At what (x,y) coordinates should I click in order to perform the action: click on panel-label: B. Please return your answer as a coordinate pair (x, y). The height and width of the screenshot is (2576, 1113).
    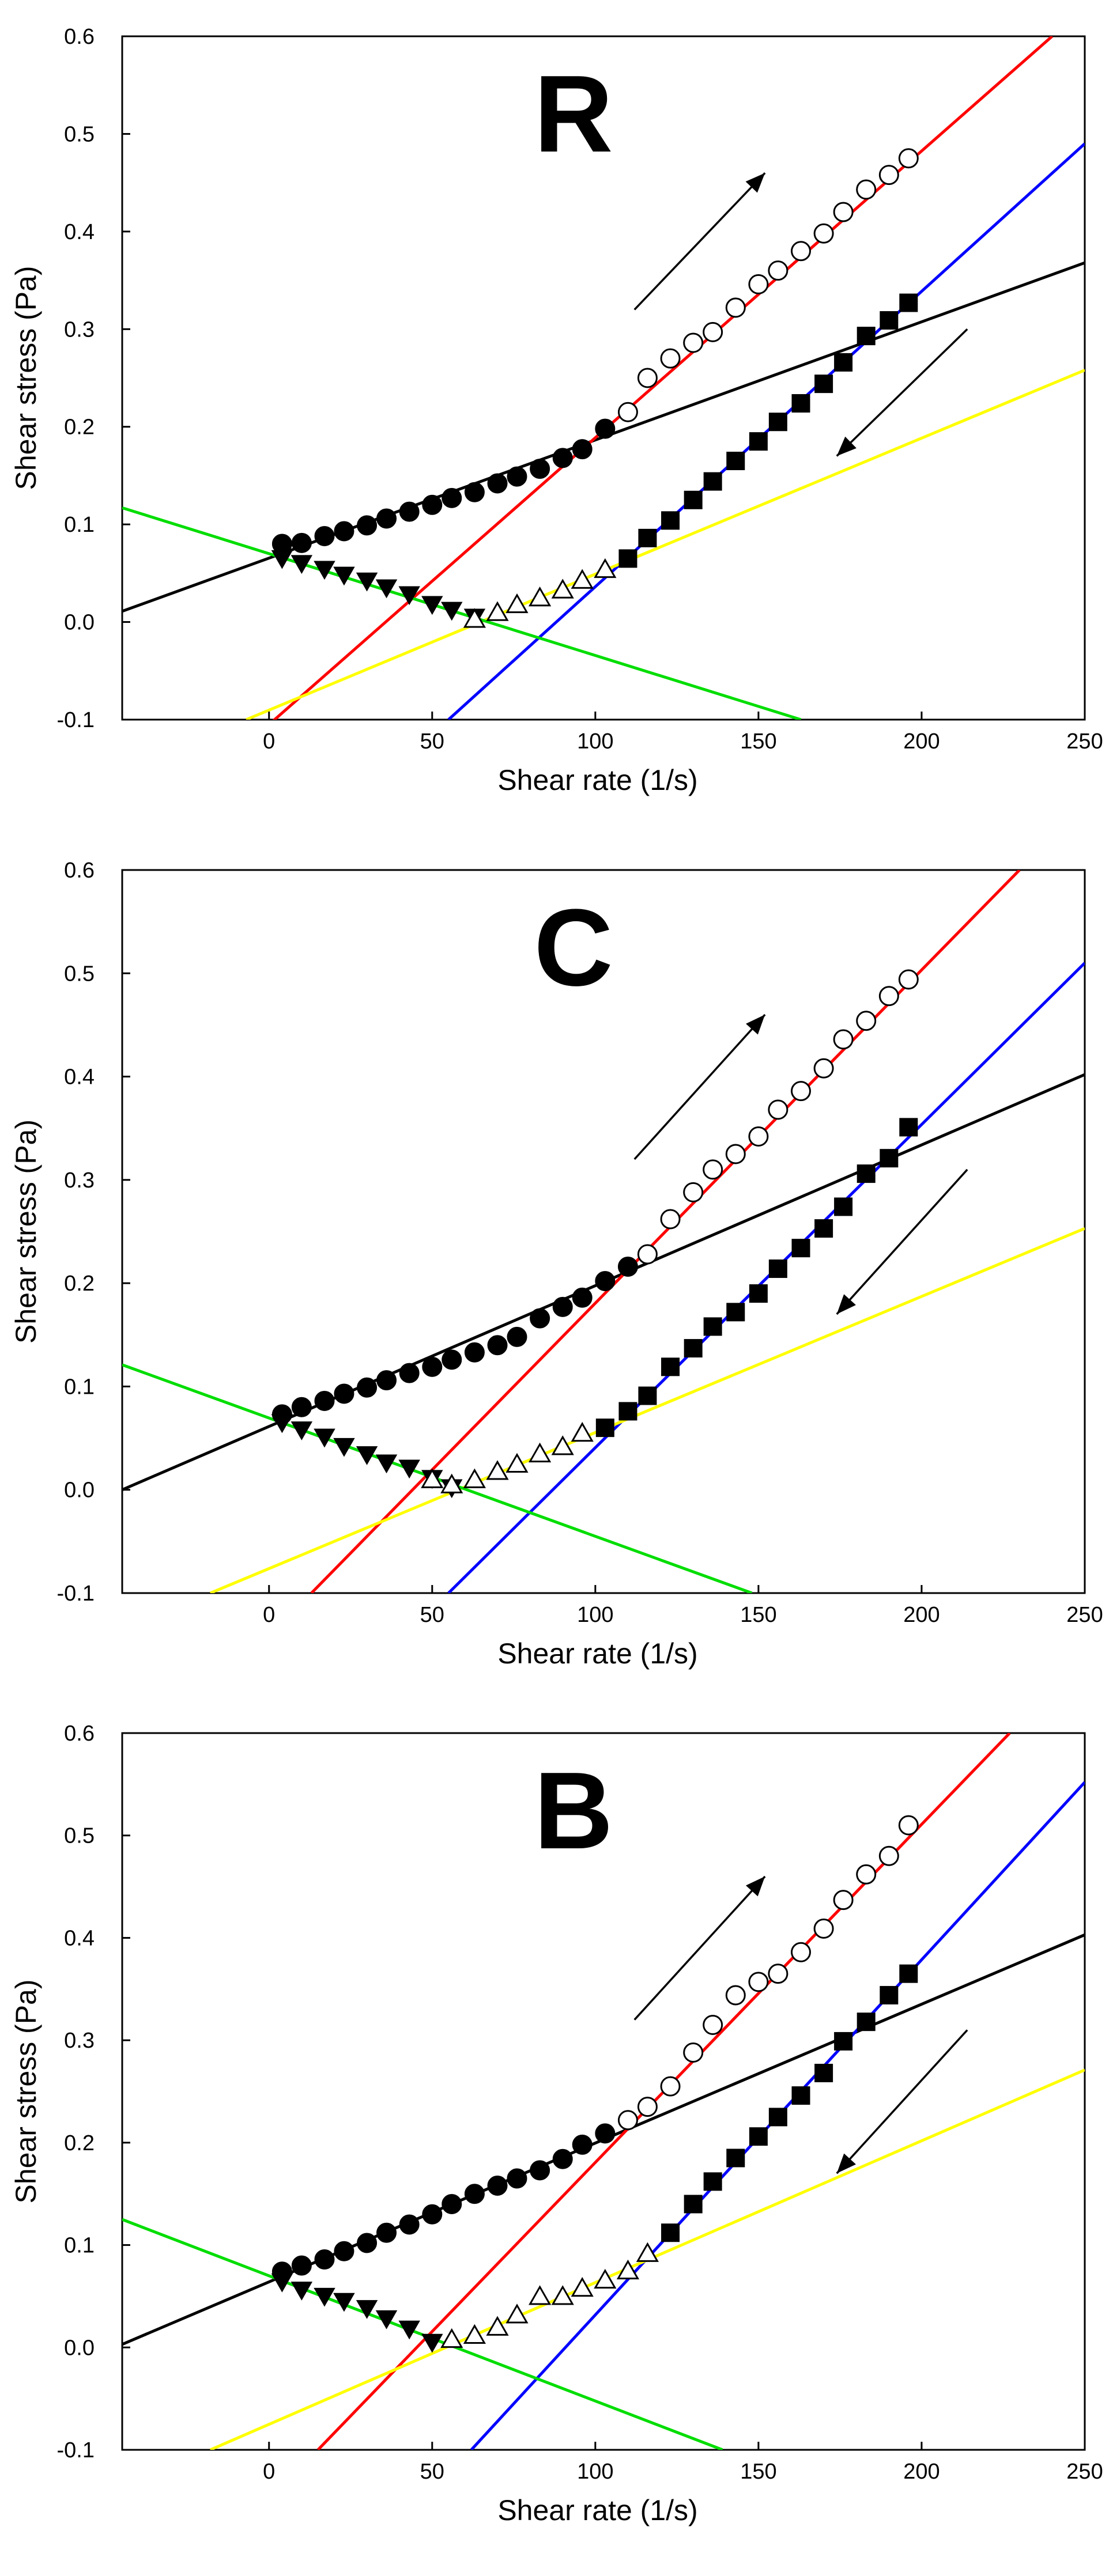
    Looking at the image, I should click on (573, 1811).